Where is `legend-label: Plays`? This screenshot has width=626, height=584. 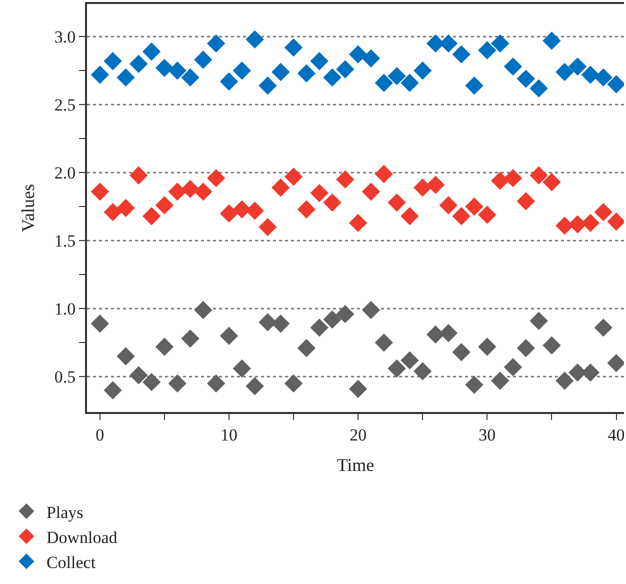
legend-label: Plays is located at coordinates (65, 512).